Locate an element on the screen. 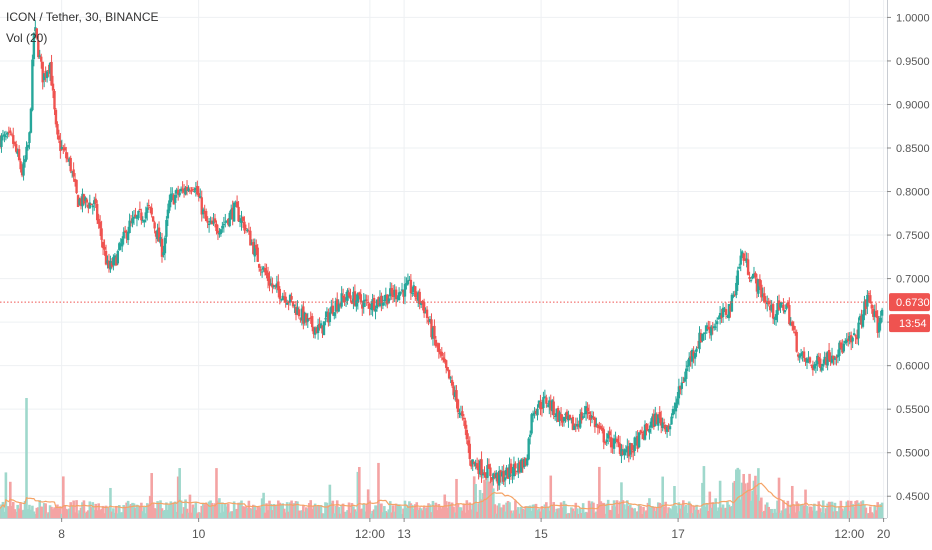 The height and width of the screenshot is (550, 932). countdown-label: 13:54 is located at coordinates (913, 324).